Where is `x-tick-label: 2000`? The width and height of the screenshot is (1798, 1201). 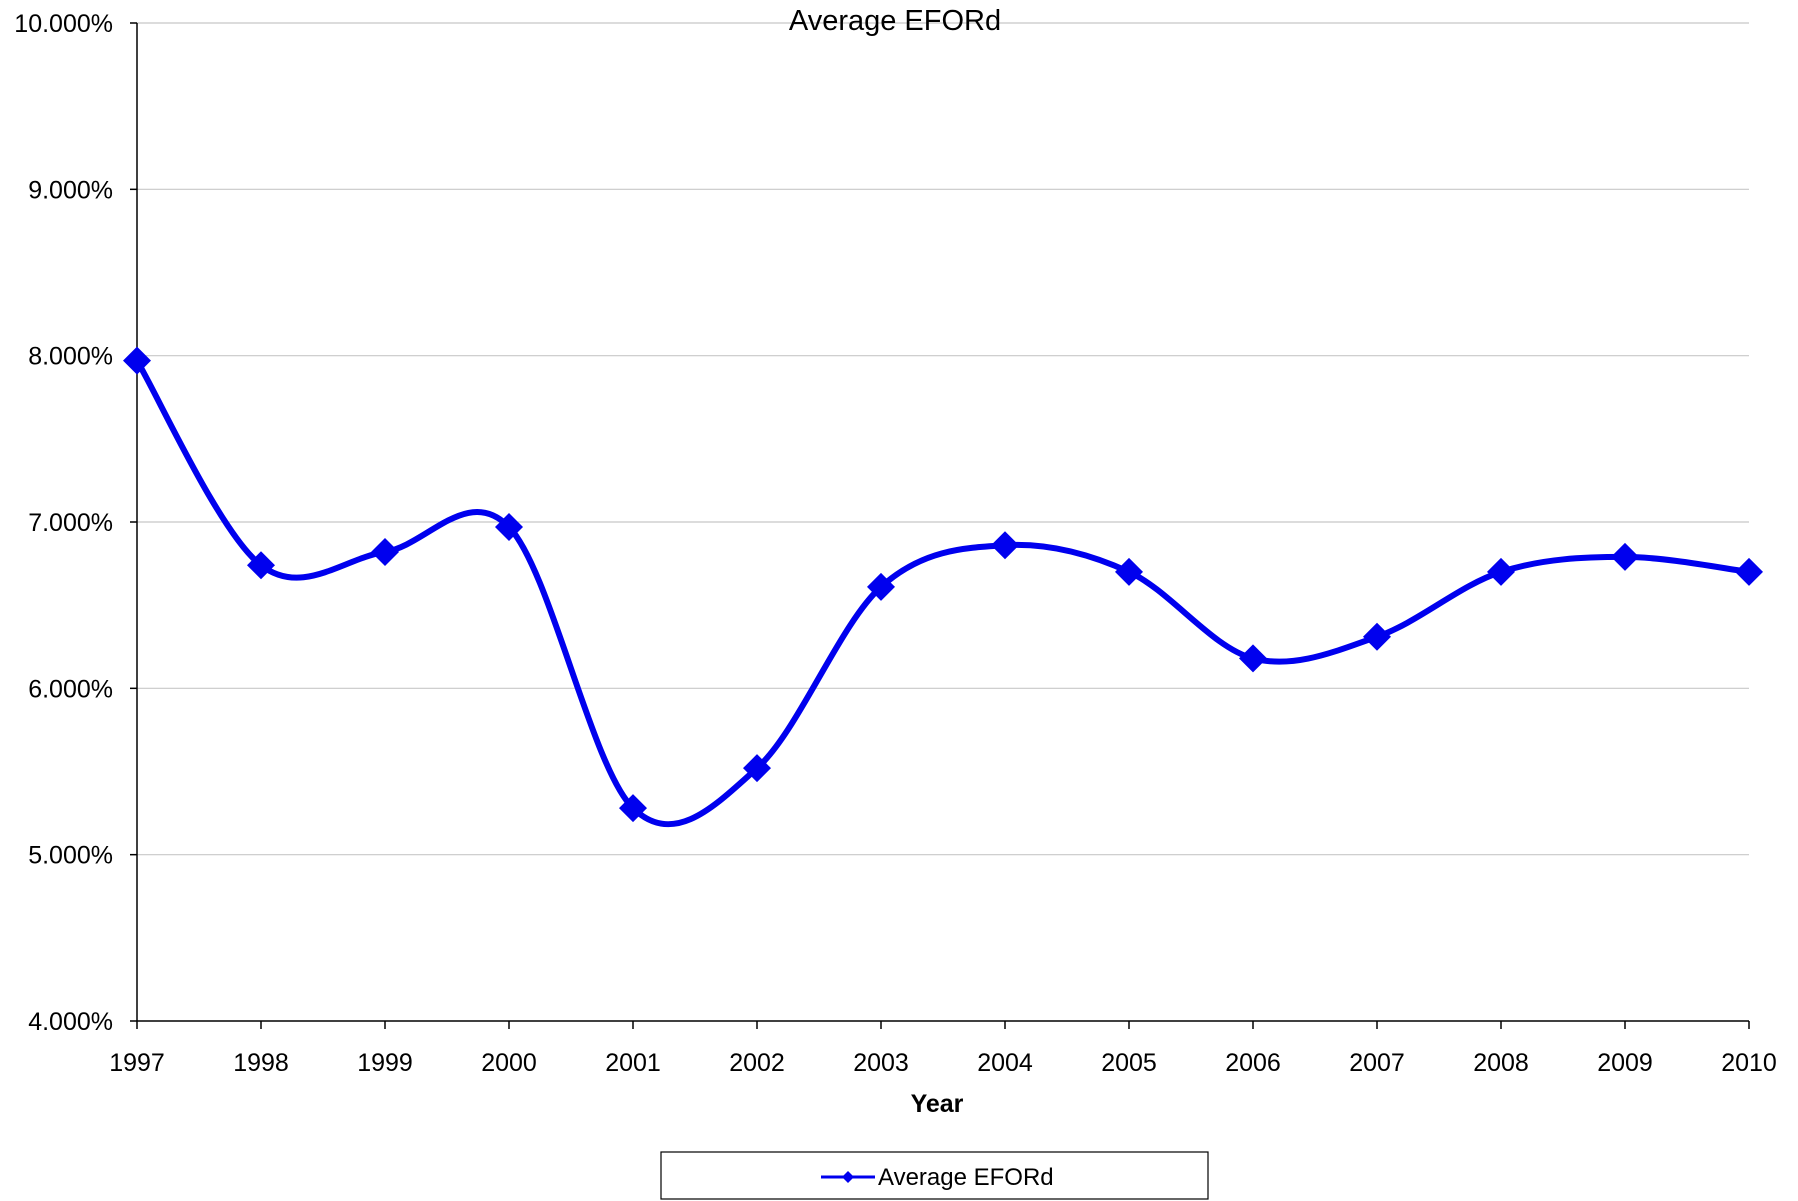
x-tick-label: 2000 is located at coordinates (509, 1063).